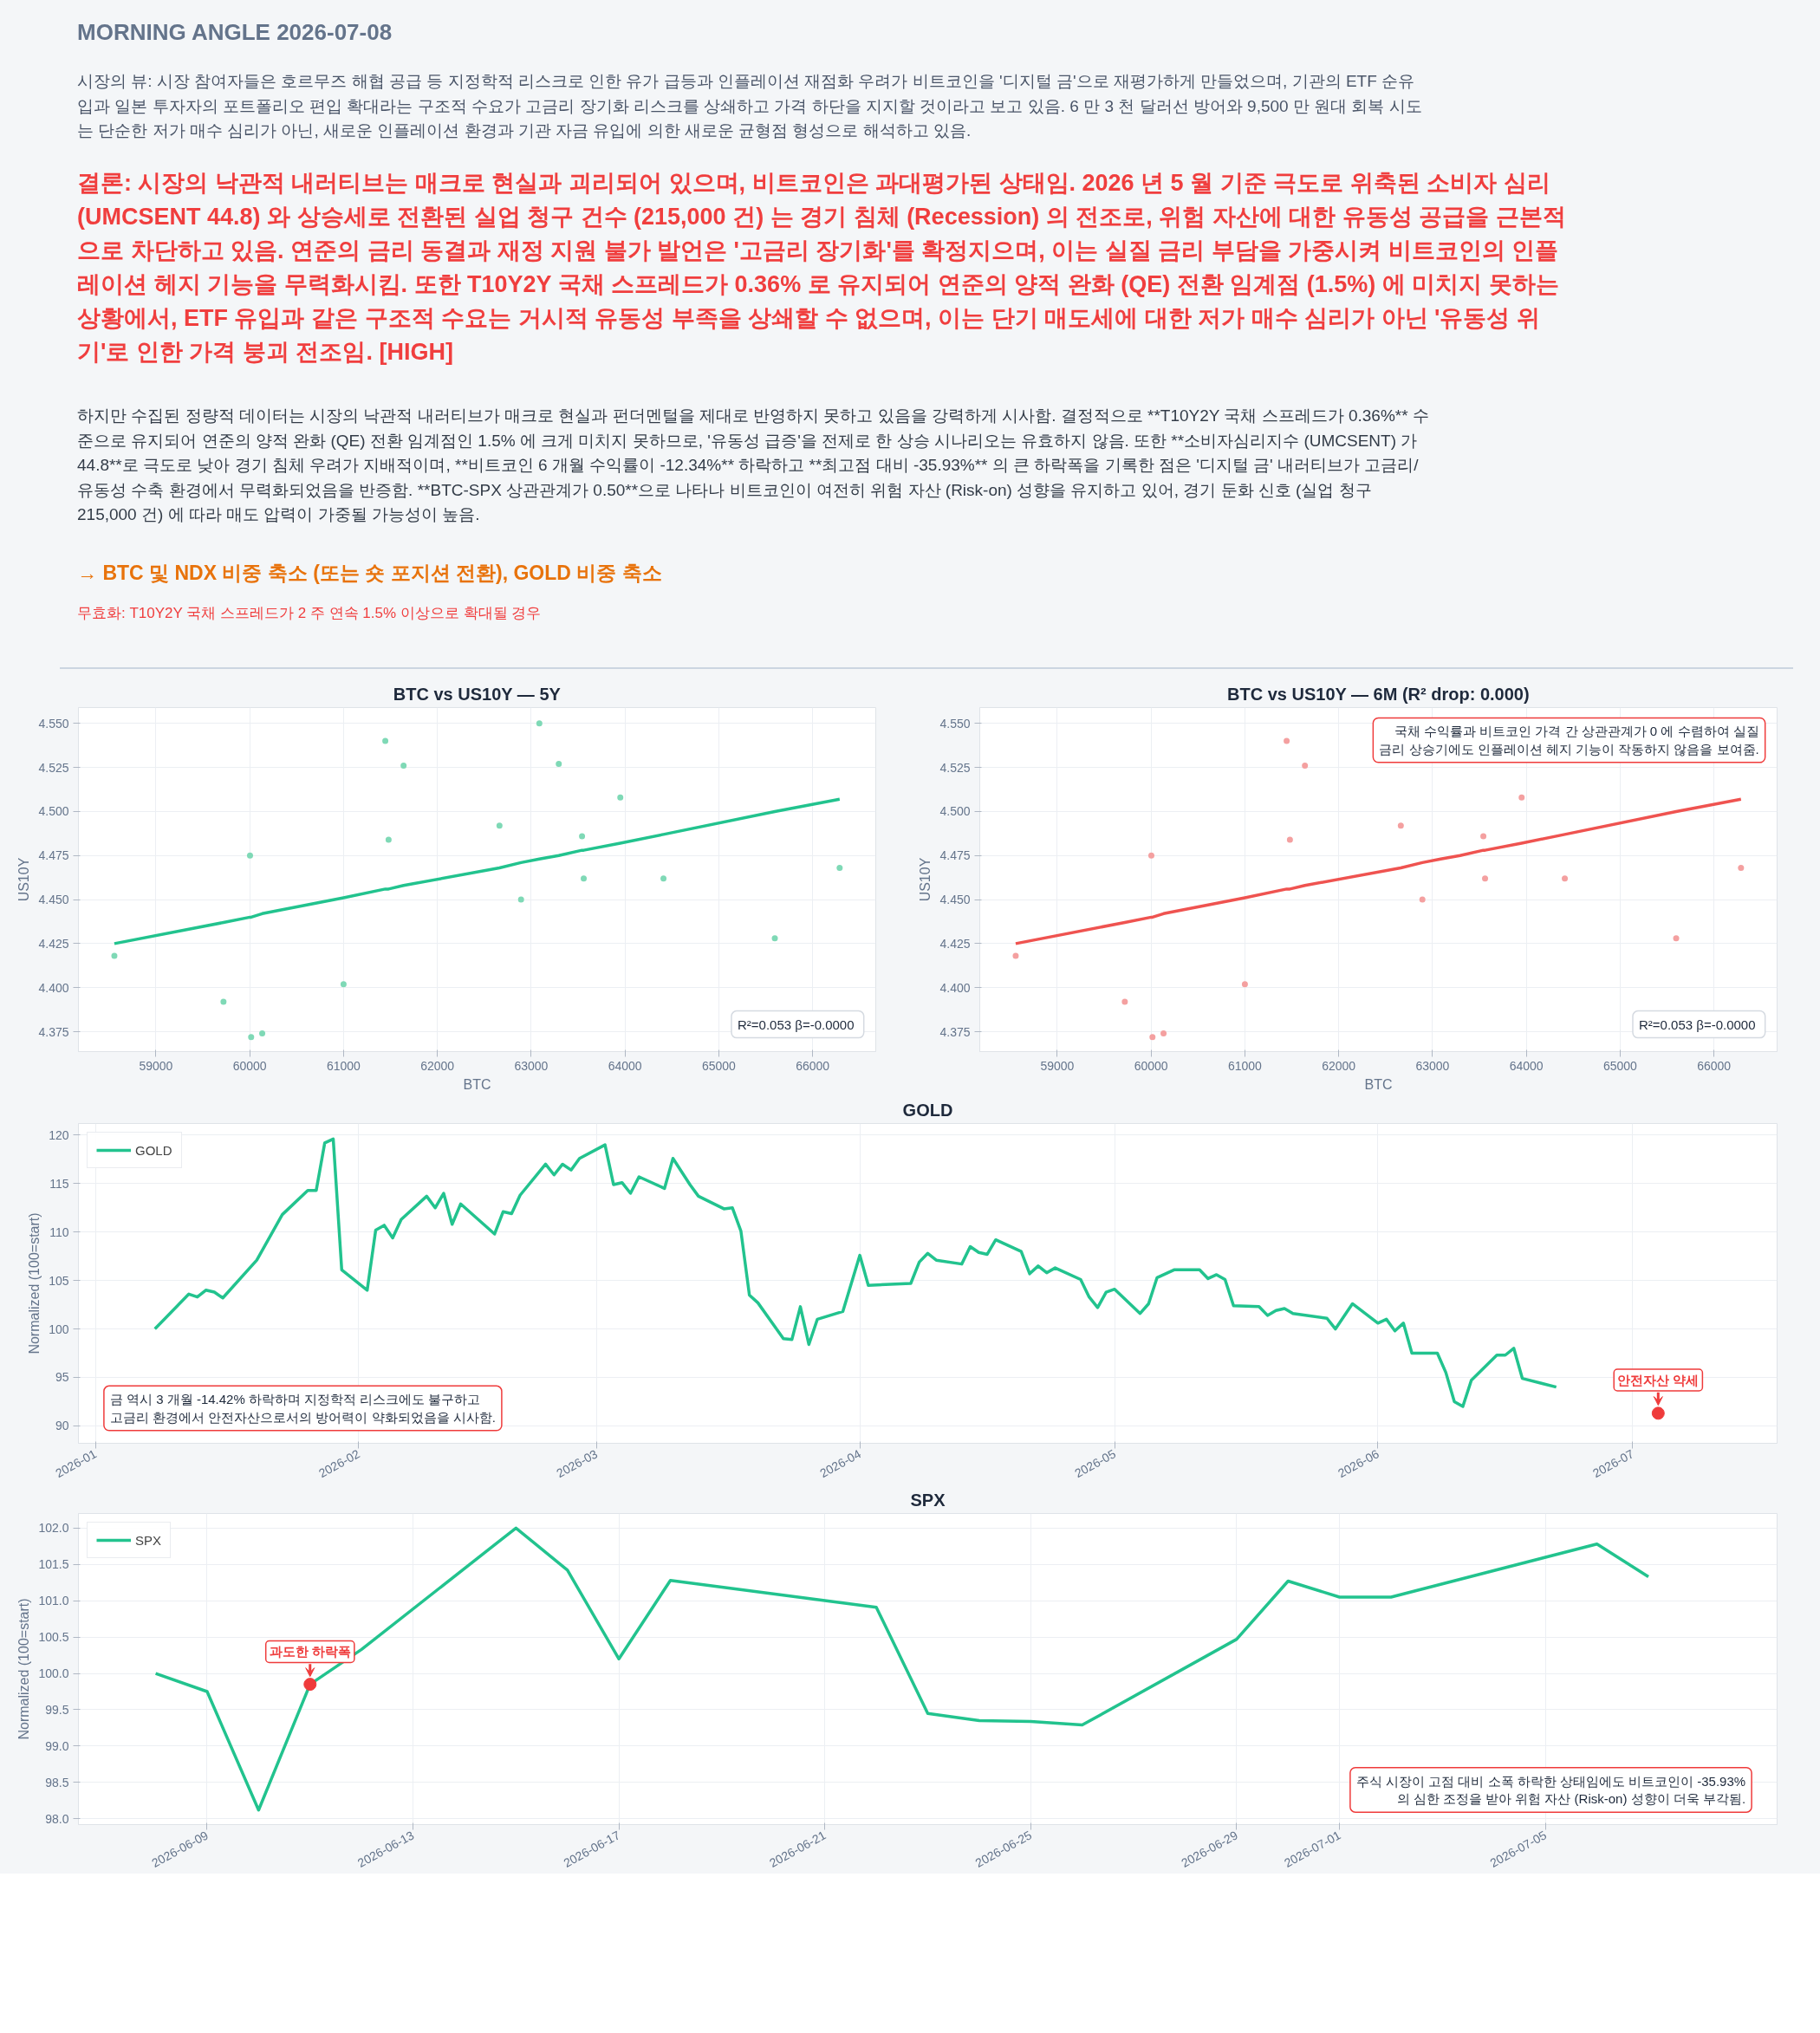 This screenshot has height=2033, width=1820. Describe the element at coordinates (53, 724) in the screenshot. I see `y-tick-label: 4.550` at that location.